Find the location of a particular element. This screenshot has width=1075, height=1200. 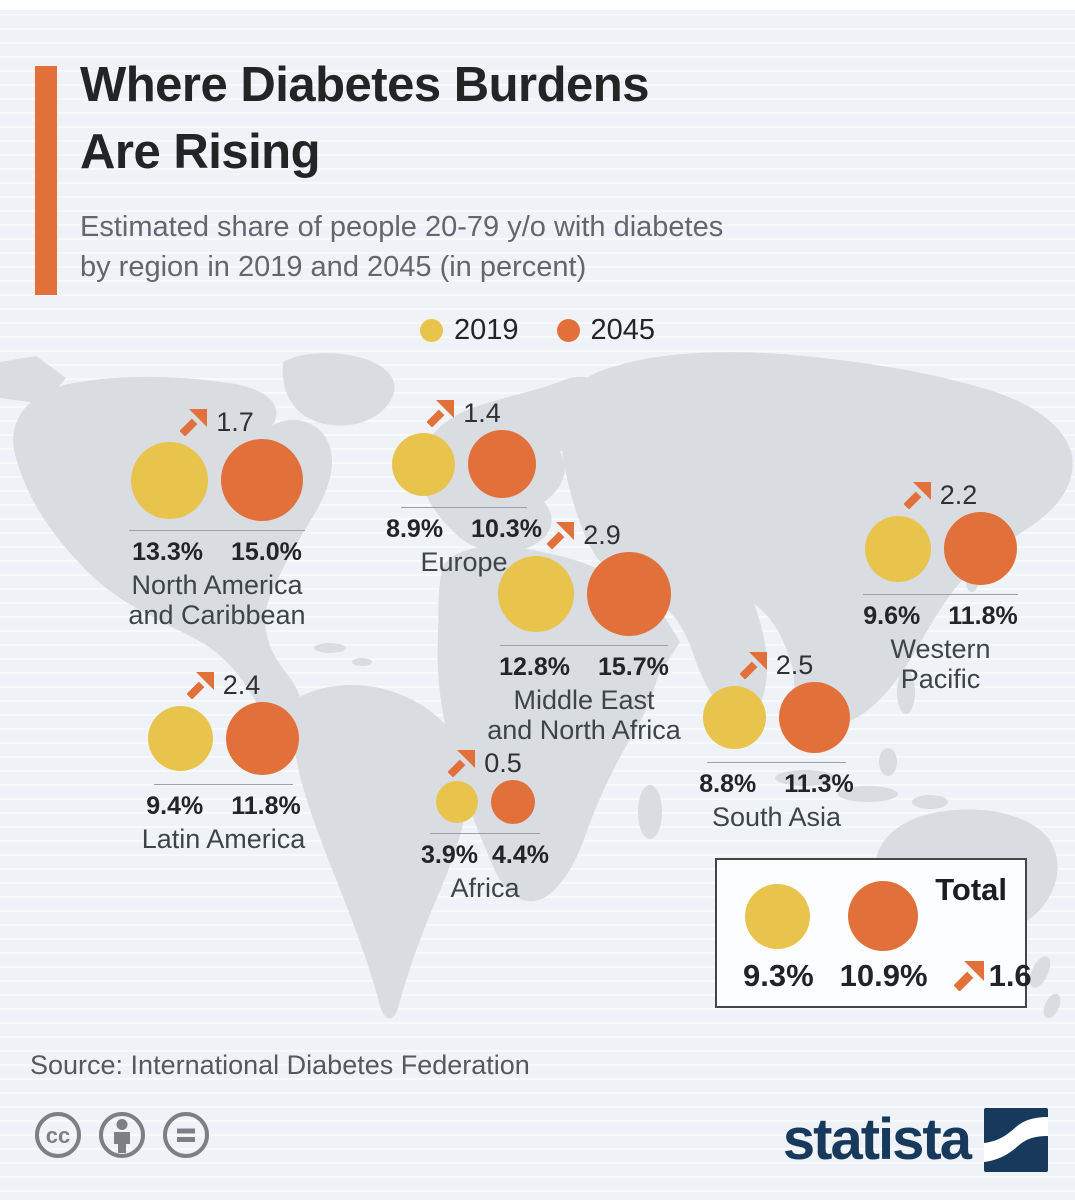

statista-logo-icon is located at coordinates (1016, 1139).